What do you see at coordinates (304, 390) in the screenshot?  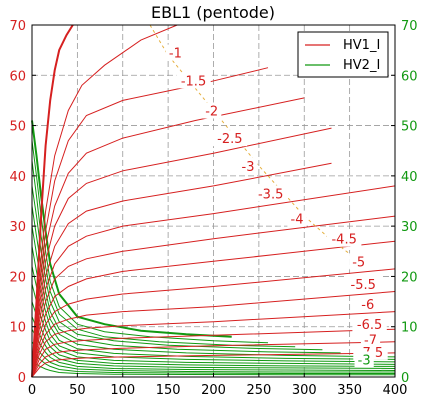 I see `x-tick-label-6: 300` at bounding box center [304, 390].